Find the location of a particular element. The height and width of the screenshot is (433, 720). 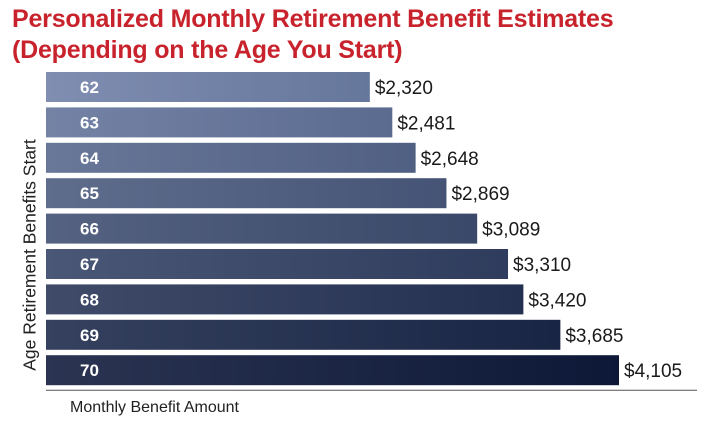

category-label: 66 is located at coordinates (89, 229).